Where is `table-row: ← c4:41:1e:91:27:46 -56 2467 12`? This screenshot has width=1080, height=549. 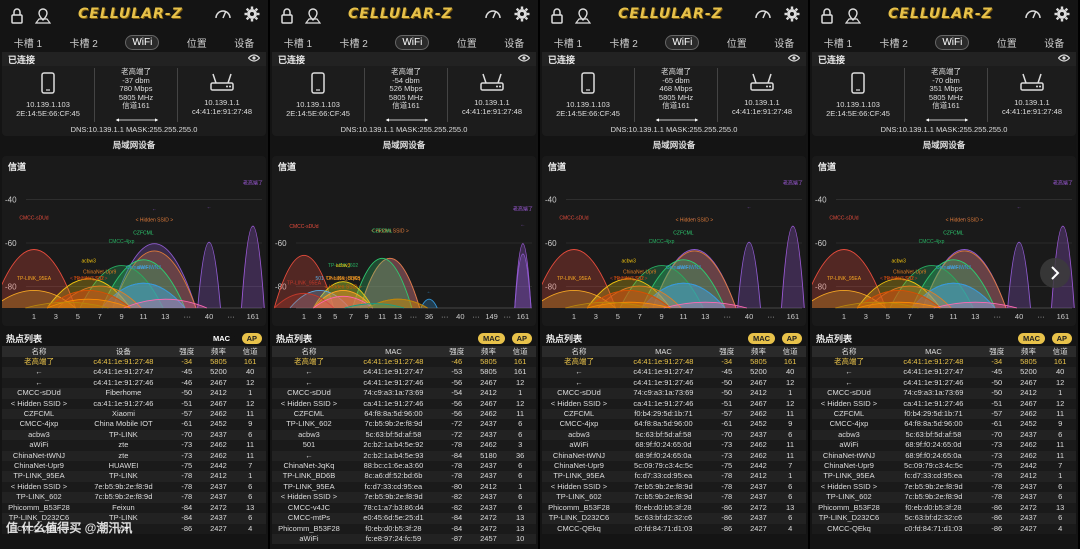 table-row: ← c4:41:1e:91:27:46 -56 2467 12 is located at coordinates (404, 383).